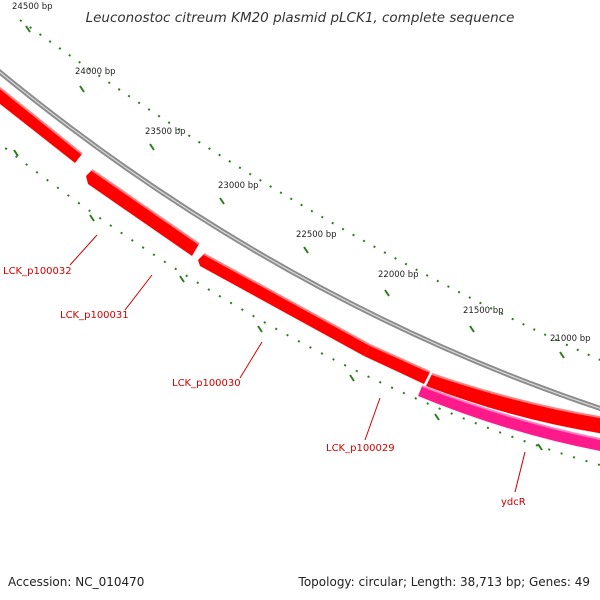  I want to click on gene-label-ydcr: ydcR, so click(513, 502).